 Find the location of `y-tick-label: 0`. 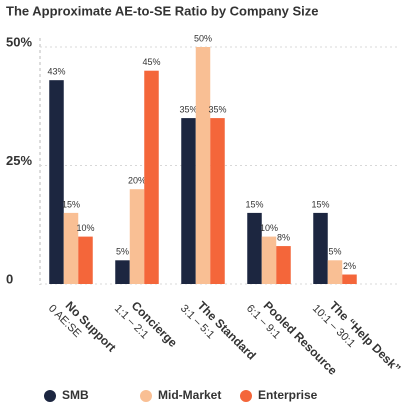

y-tick-label: 0 is located at coordinates (9, 278).